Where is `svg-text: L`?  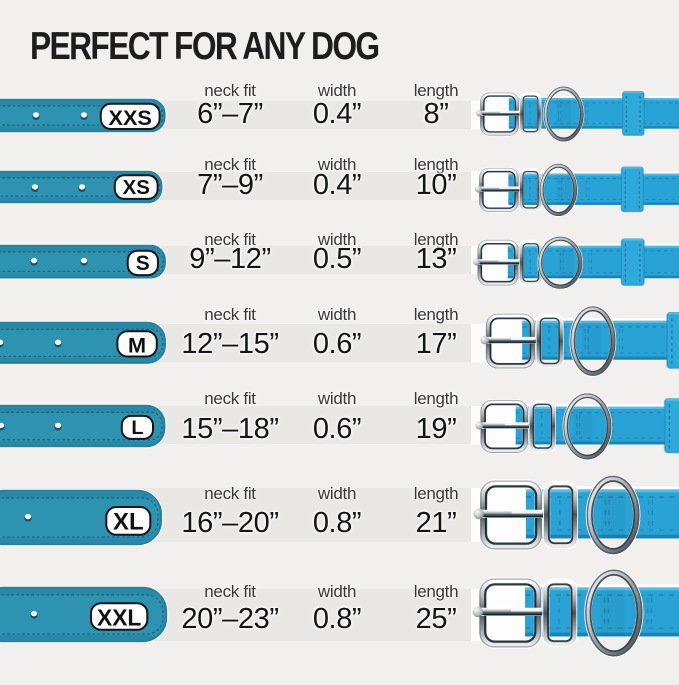
svg-text: L is located at coordinates (137, 428).